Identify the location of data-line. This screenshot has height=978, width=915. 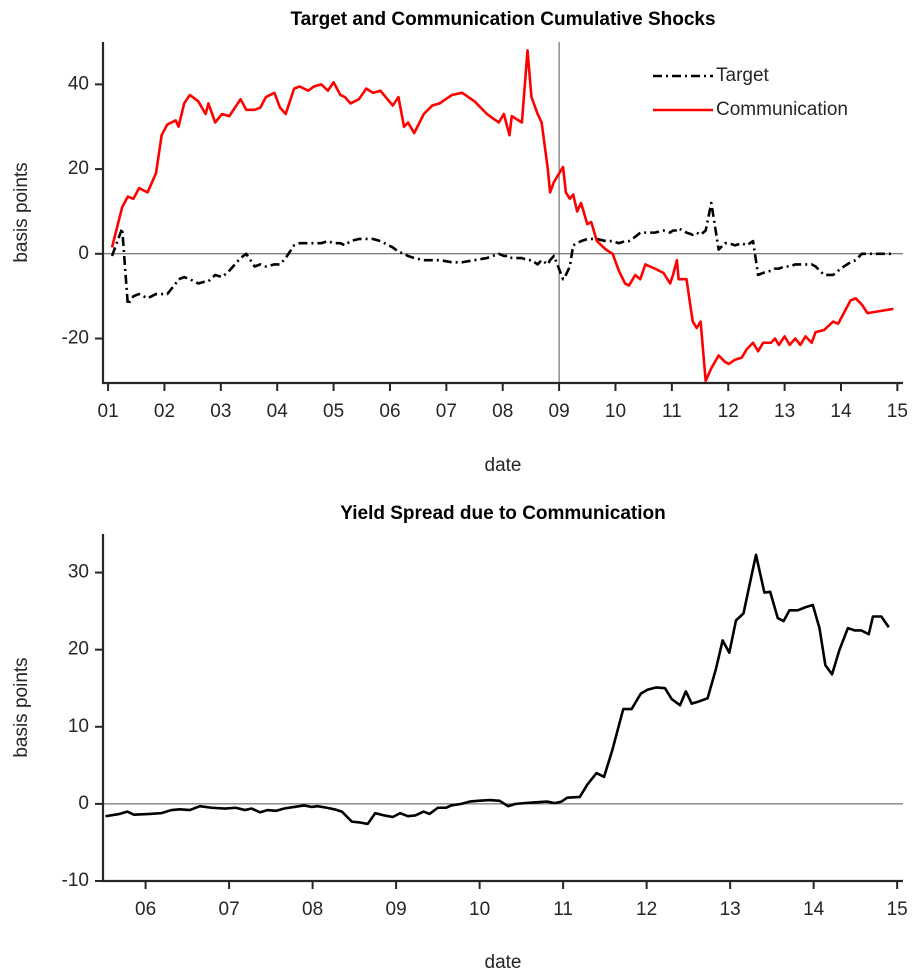
(502, 253).